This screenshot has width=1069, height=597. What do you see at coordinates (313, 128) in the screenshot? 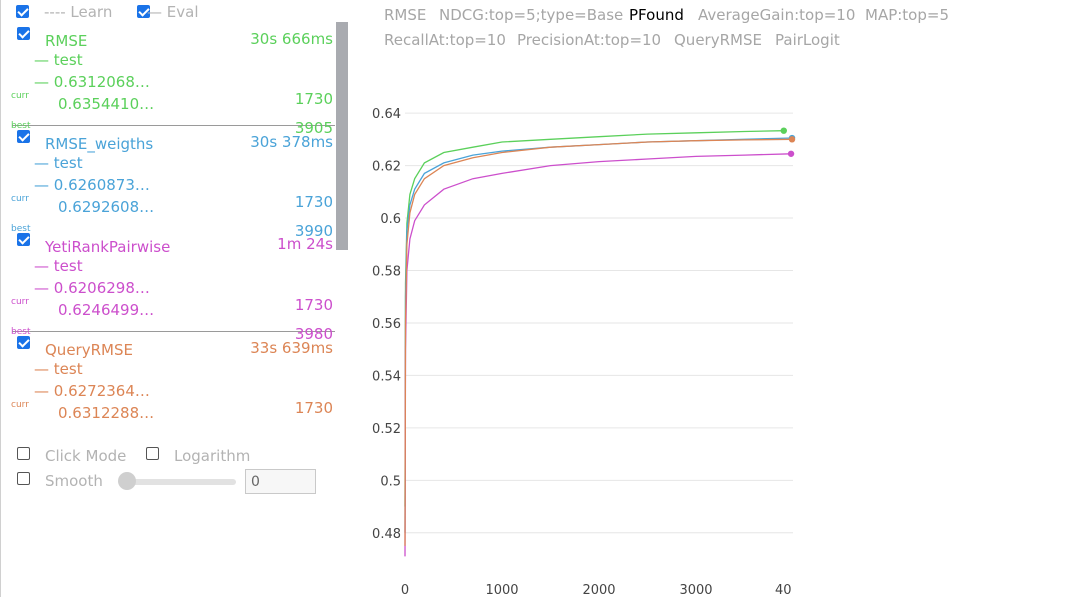
I see `best-iteration: 3905` at bounding box center [313, 128].